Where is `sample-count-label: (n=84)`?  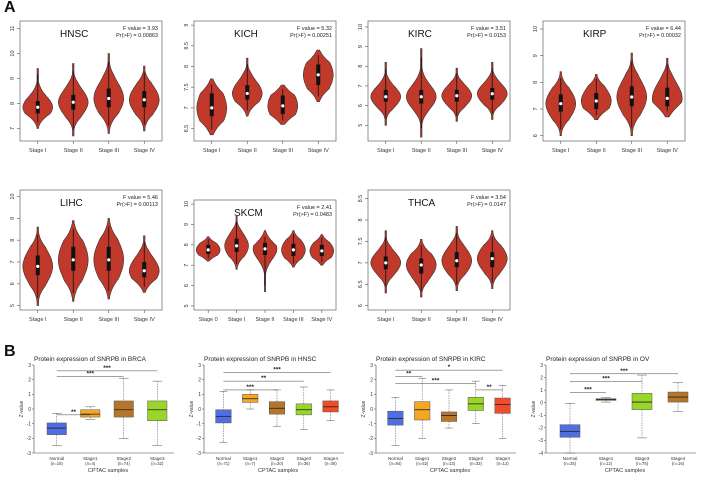 sample-count-label: (n=84) is located at coordinates (395, 463).